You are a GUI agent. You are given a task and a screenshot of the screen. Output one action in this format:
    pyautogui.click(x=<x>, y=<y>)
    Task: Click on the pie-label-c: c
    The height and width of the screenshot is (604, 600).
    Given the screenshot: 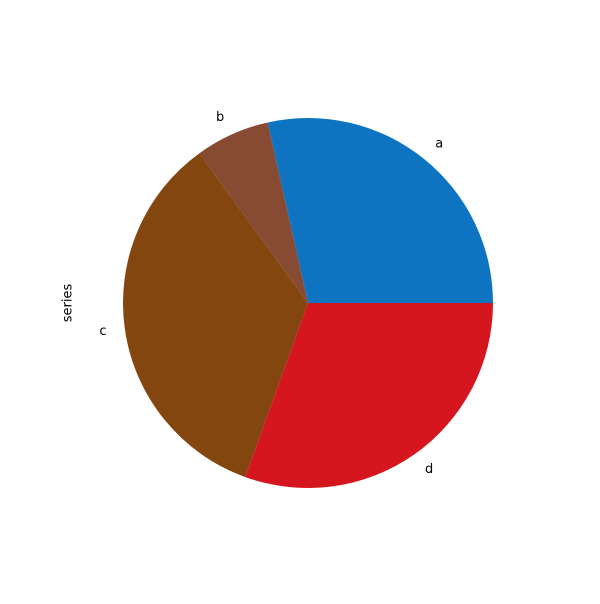 What is the action you would take?
    pyautogui.click(x=102, y=331)
    